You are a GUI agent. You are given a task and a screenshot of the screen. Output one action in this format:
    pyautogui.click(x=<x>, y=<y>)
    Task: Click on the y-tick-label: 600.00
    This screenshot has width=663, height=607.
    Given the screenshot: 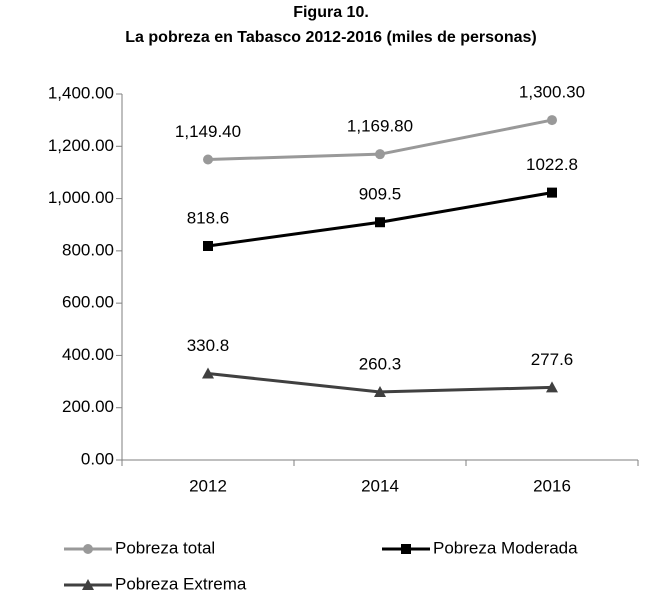 What is the action you would take?
    pyautogui.click(x=88, y=302)
    